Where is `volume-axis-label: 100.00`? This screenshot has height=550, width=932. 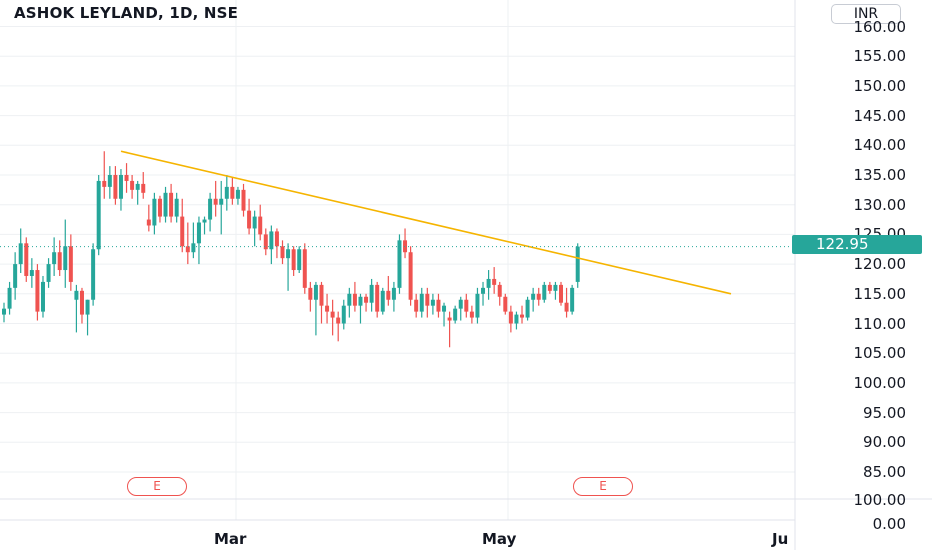 volume-axis-label: 100.00 is located at coordinates (880, 500).